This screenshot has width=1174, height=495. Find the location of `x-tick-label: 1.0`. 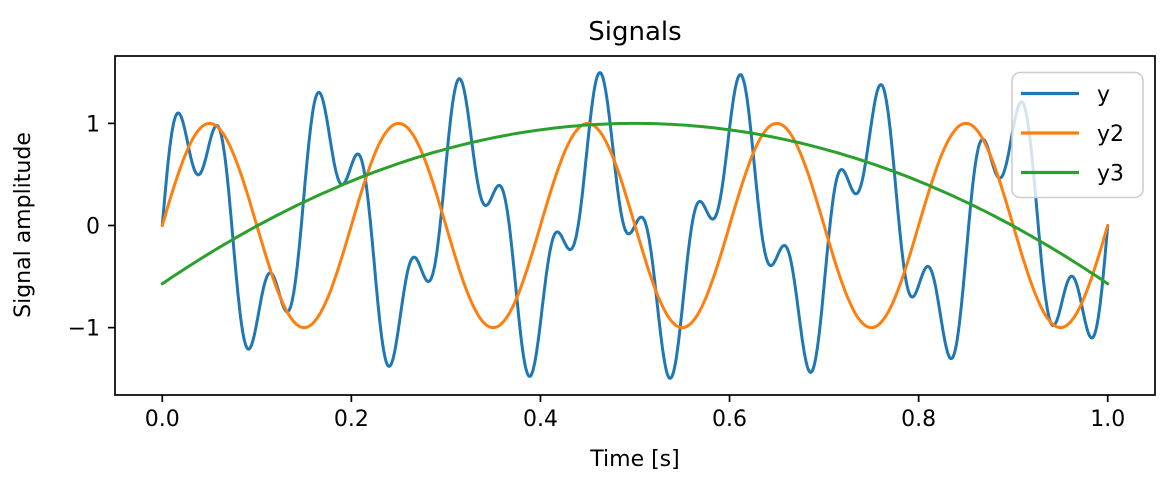

x-tick-label: 1.0 is located at coordinates (1107, 419).